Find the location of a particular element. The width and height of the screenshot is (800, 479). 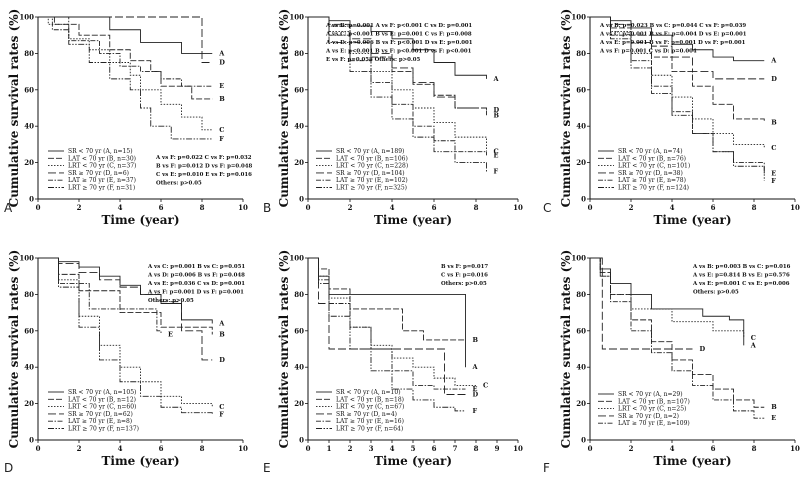

survival-curve-b is located at coordinates (125, 58).